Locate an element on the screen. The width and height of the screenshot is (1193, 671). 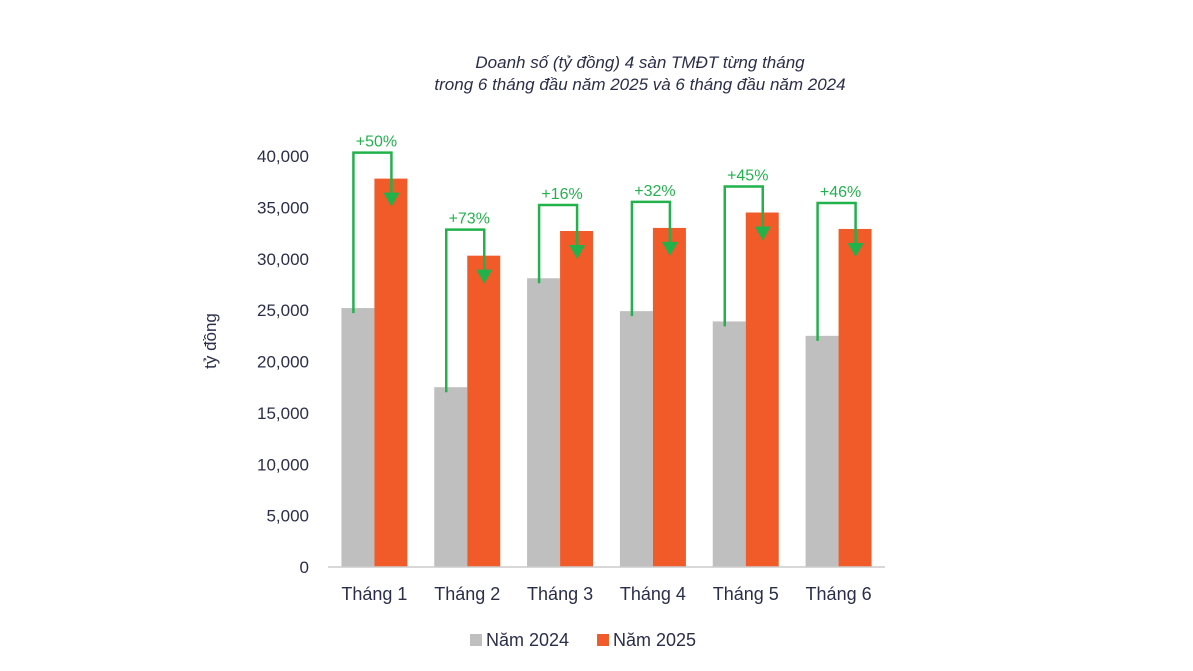
x-category-label: Tháng 1 is located at coordinates (374, 594).